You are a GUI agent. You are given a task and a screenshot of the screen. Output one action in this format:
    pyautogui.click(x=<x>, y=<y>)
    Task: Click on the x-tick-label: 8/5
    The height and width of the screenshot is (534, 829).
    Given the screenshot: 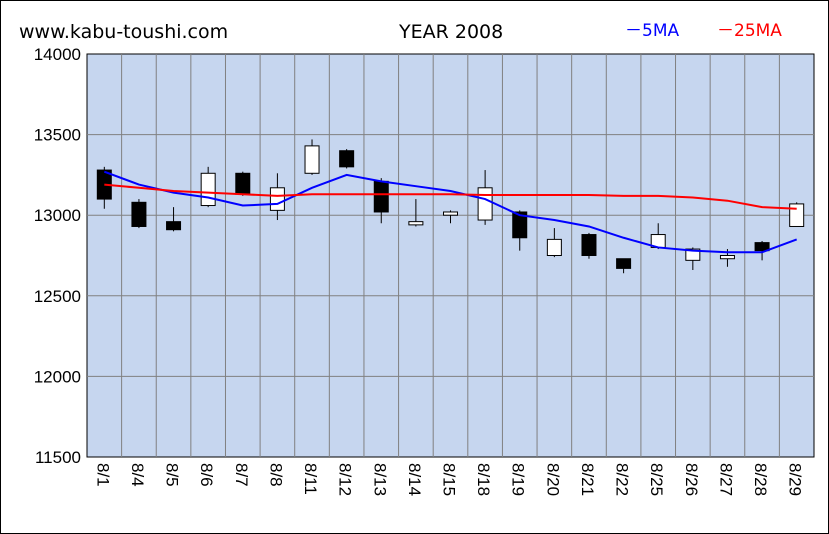 What is the action you would take?
    pyautogui.click(x=172, y=475)
    